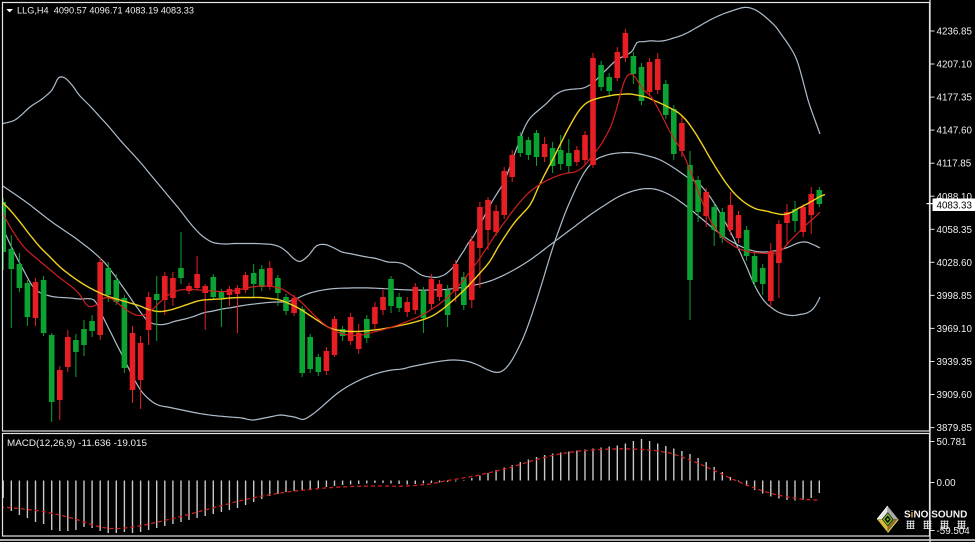  I want to click on svg-text: 4028.60, so click(955, 263).